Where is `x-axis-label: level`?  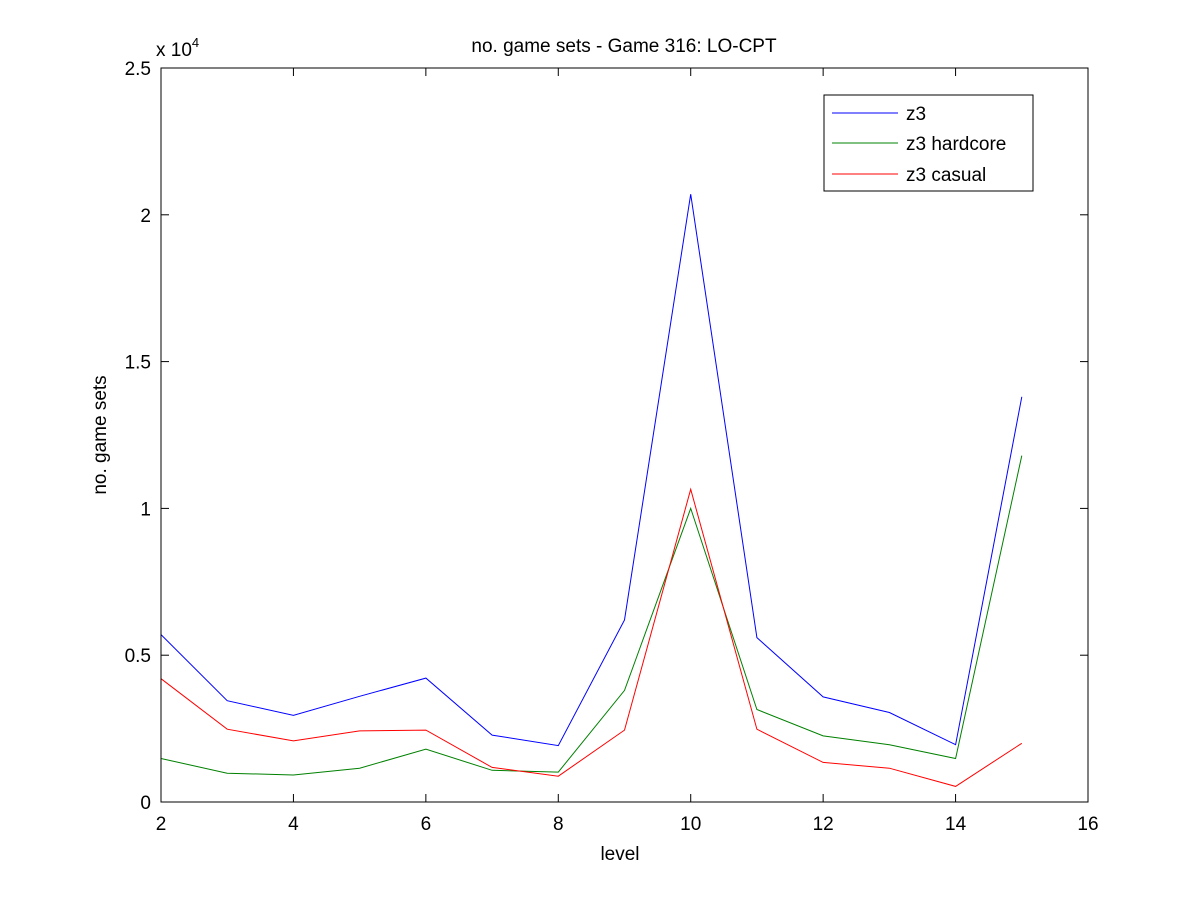 x-axis-label: level is located at coordinates (619, 854).